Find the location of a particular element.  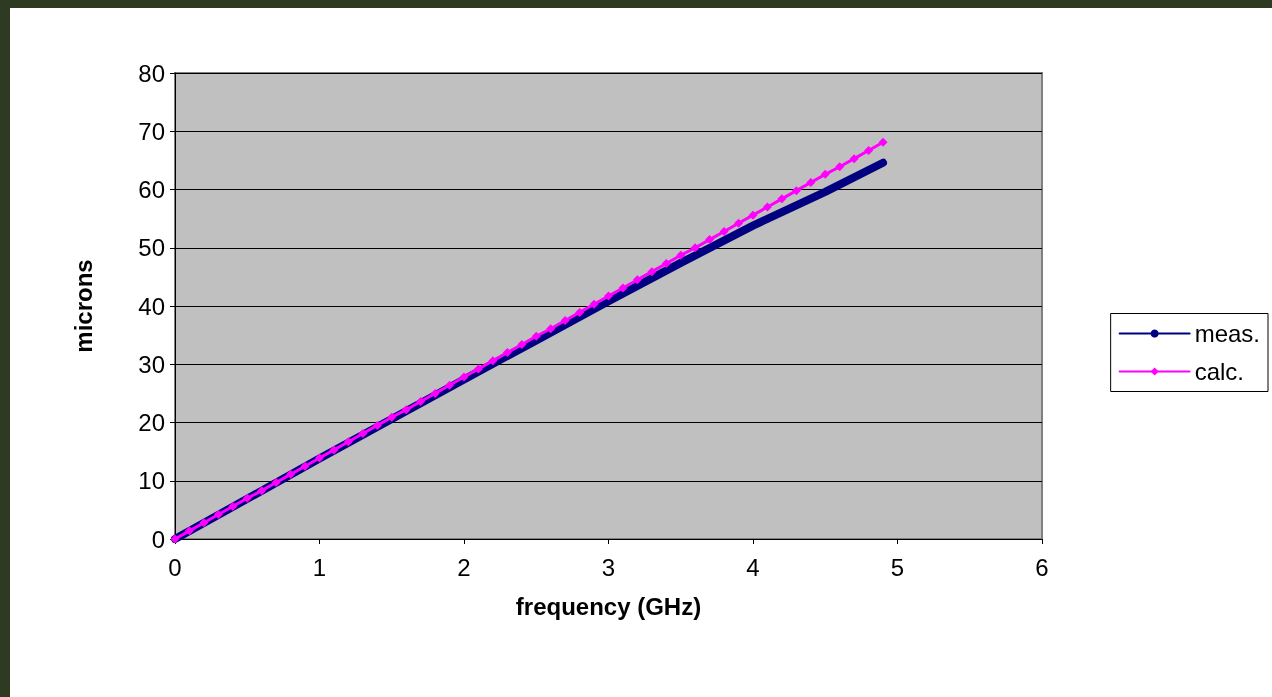

x-tick-label: 6 is located at coordinates (1042, 567).